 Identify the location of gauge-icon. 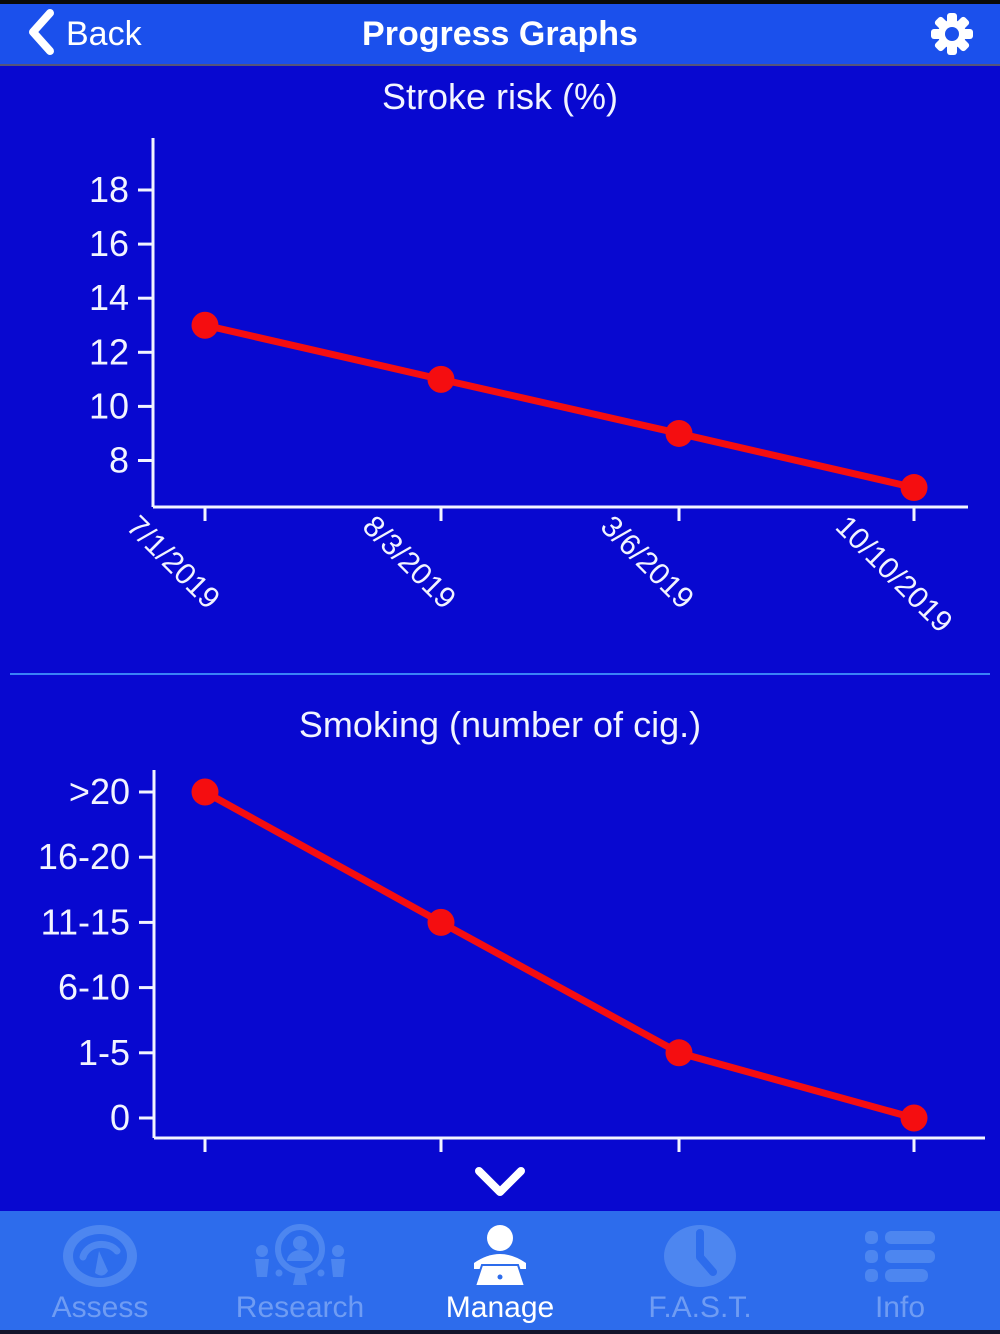
(100, 1256).